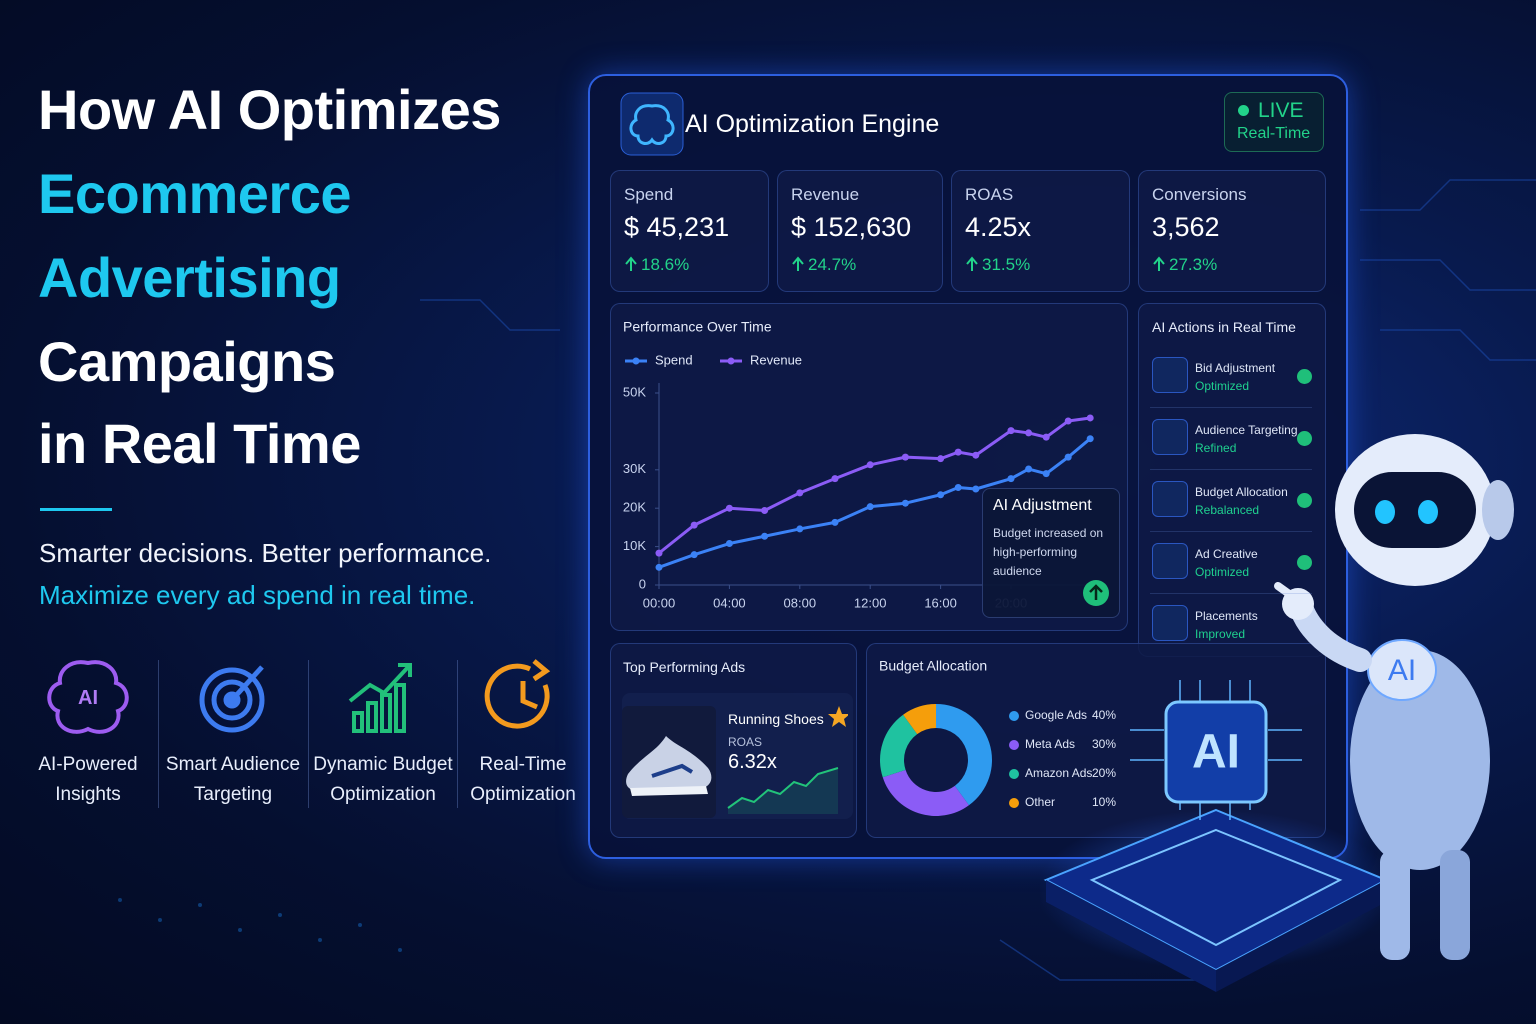 The image size is (1536, 1024). What do you see at coordinates (517, 696) in the screenshot?
I see `clock-face` at bounding box center [517, 696].